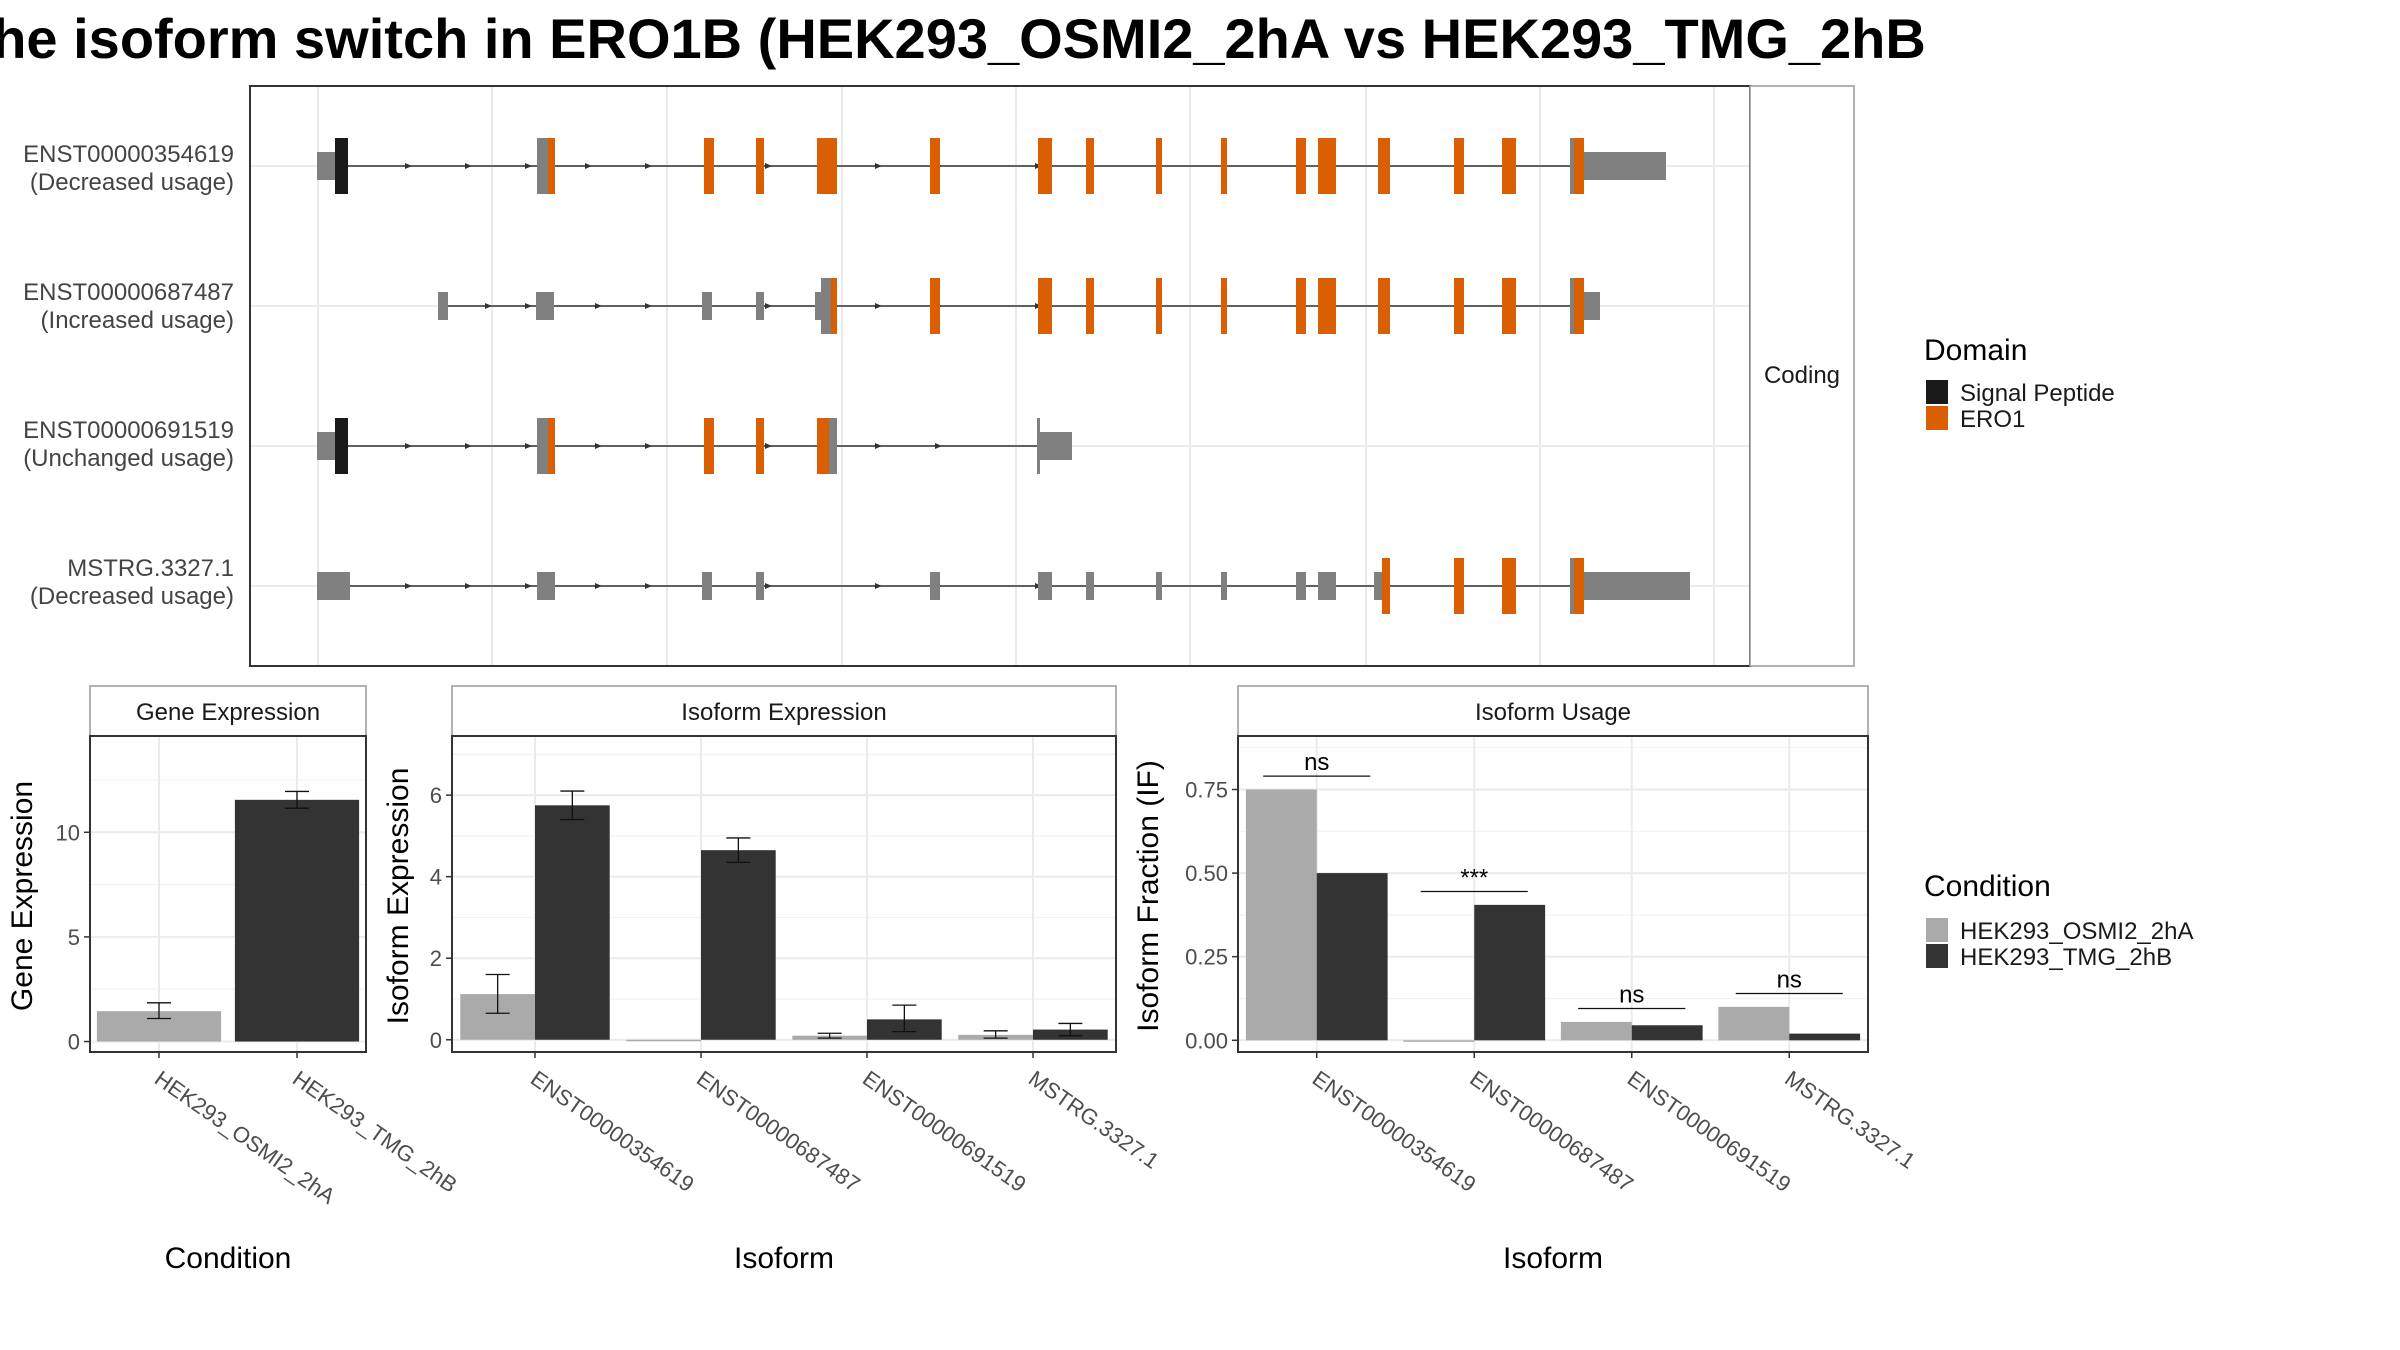  I want to click on isoform-usage-strip-label: Isoform Usage, so click(1553, 712).